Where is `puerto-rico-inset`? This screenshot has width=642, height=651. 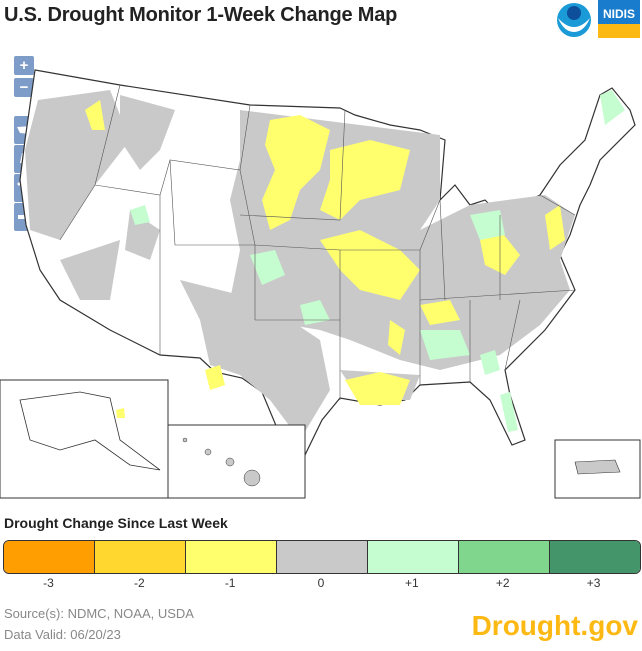
puerto-rico-inset is located at coordinates (597, 469).